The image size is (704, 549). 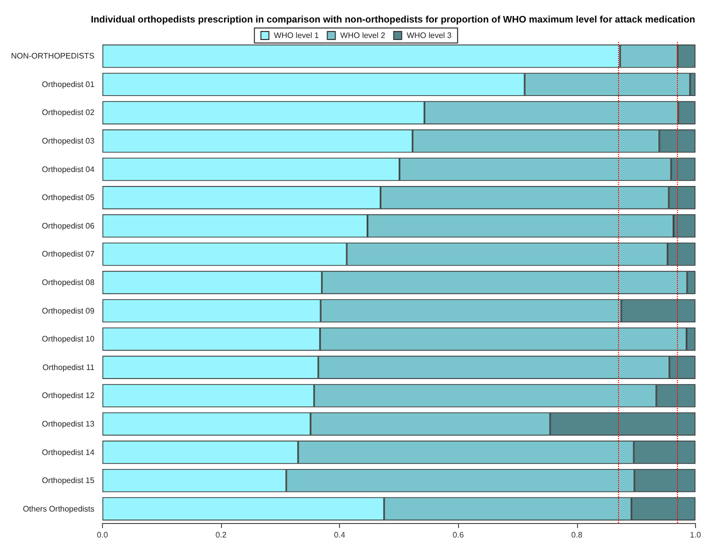 I want to click on y-tick-label: Orthopedist 14, so click(x=68, y=452).